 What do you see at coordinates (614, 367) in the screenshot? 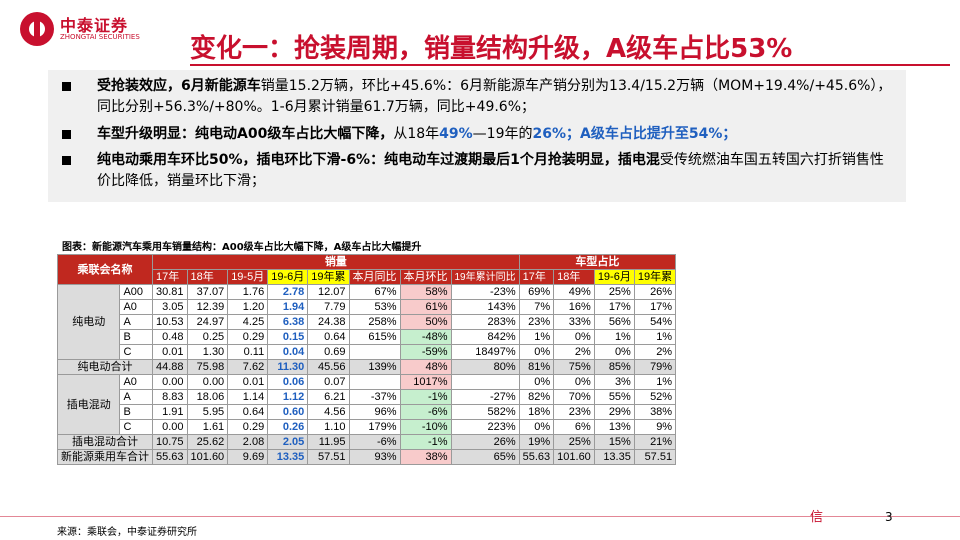
I see `table-cell: 85%` at bounding box center [614, 367].